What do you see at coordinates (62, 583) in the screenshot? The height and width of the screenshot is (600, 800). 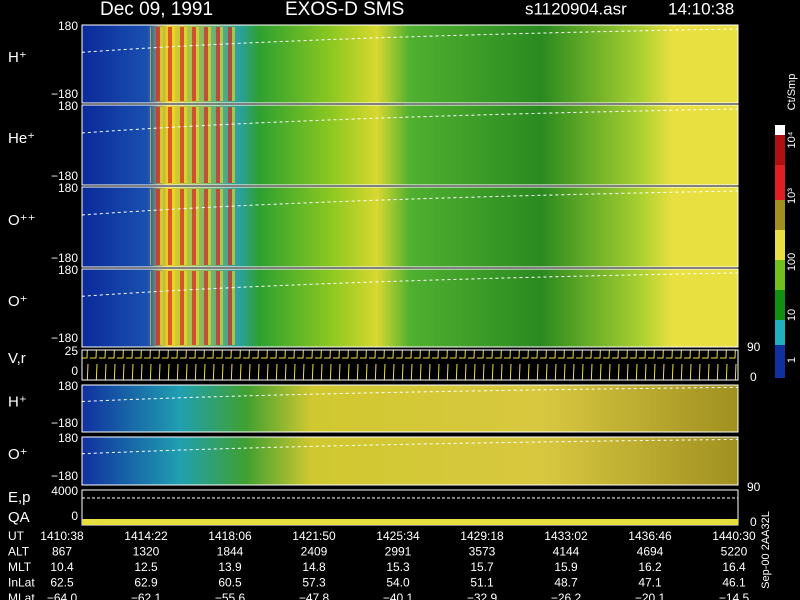 I see `table-cell: 62.5` at bounding box center [62, 583].